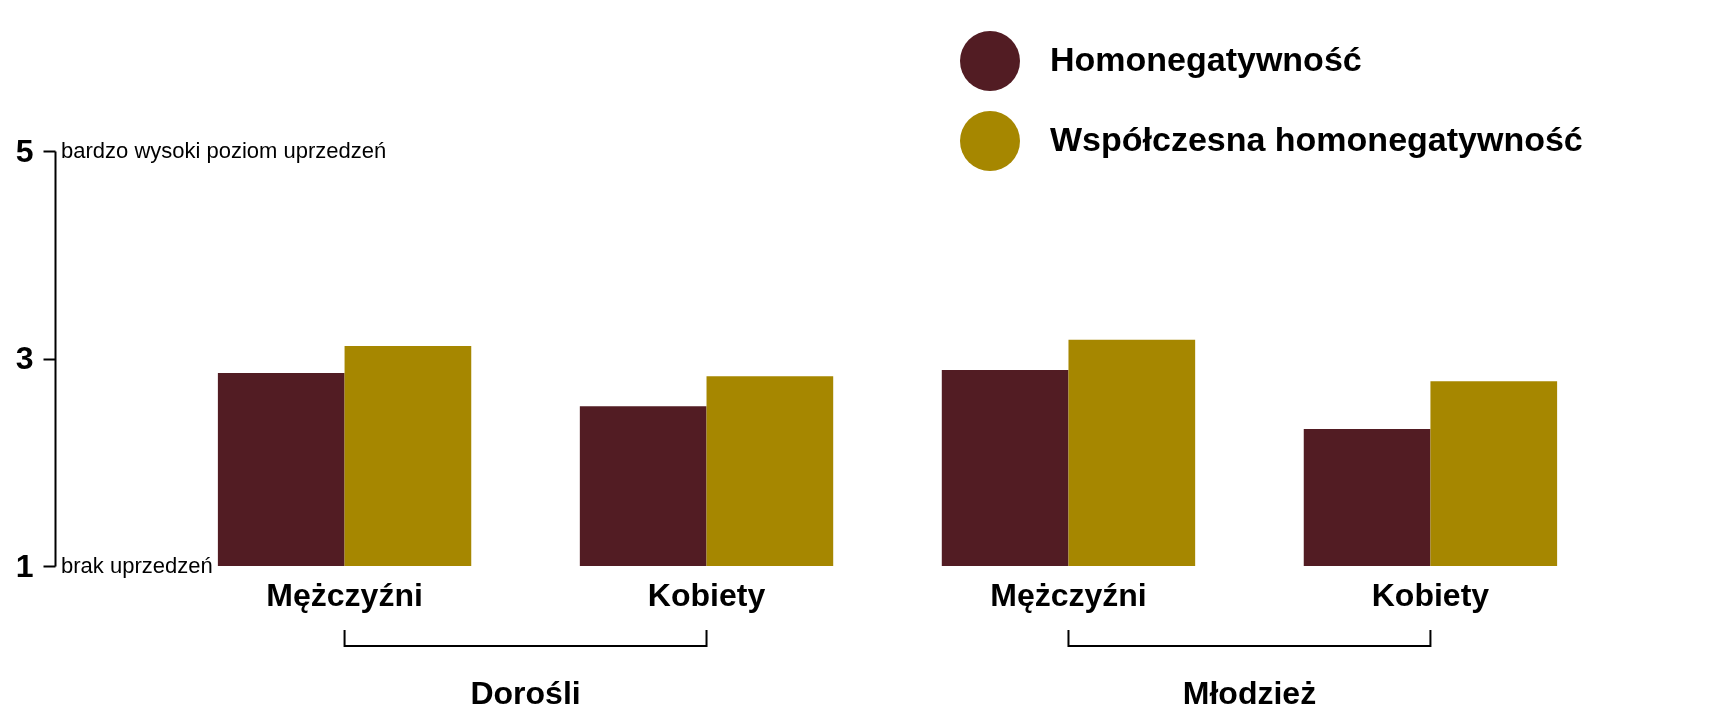  What do you see at coordinates (224, 150) in the screenshot?
I see `annotation: bardzo wysoki poziom uprzedzeń` at bounding box center [224, 150].